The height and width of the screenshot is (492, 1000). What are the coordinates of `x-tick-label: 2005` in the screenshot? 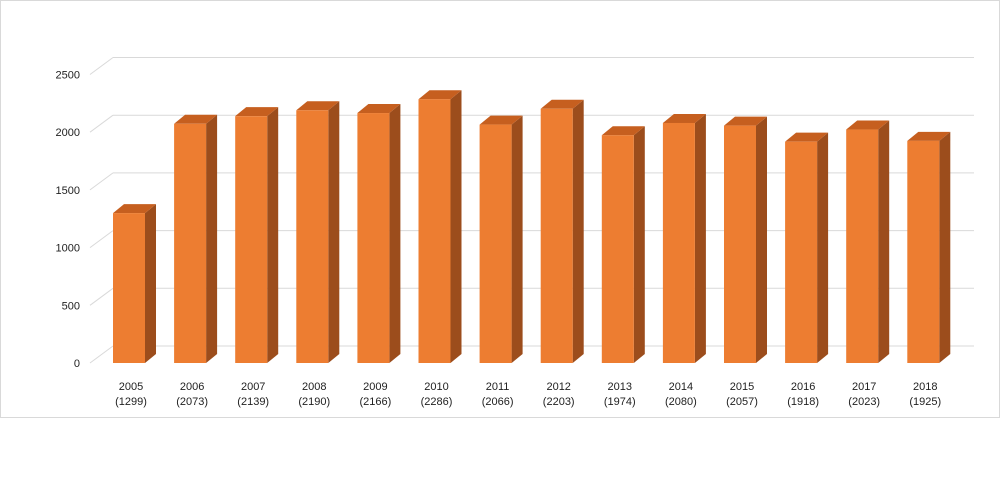 It's located at (131, 387).